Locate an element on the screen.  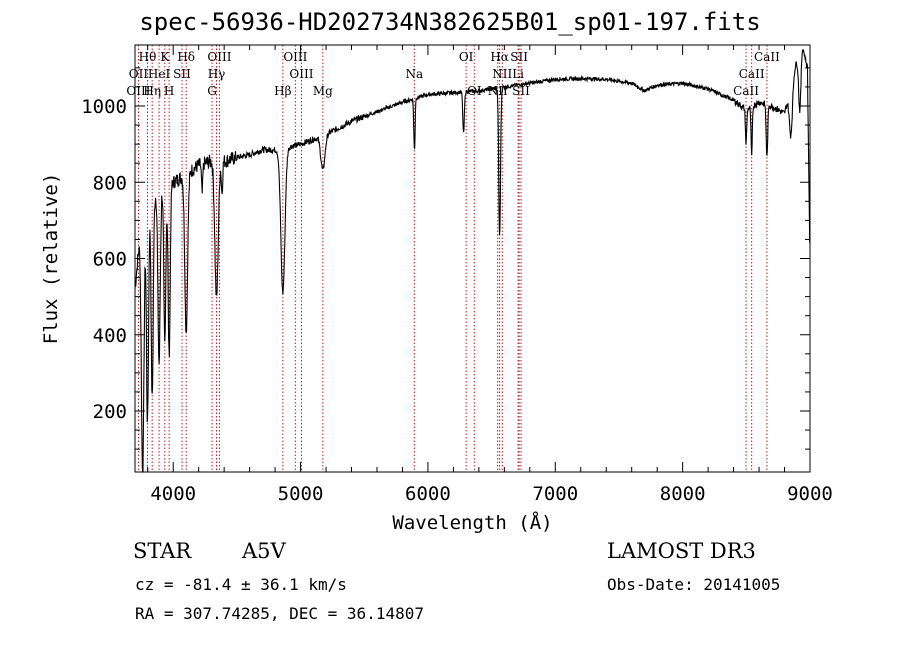
line-label: Li is located at coordinates (518, 74).